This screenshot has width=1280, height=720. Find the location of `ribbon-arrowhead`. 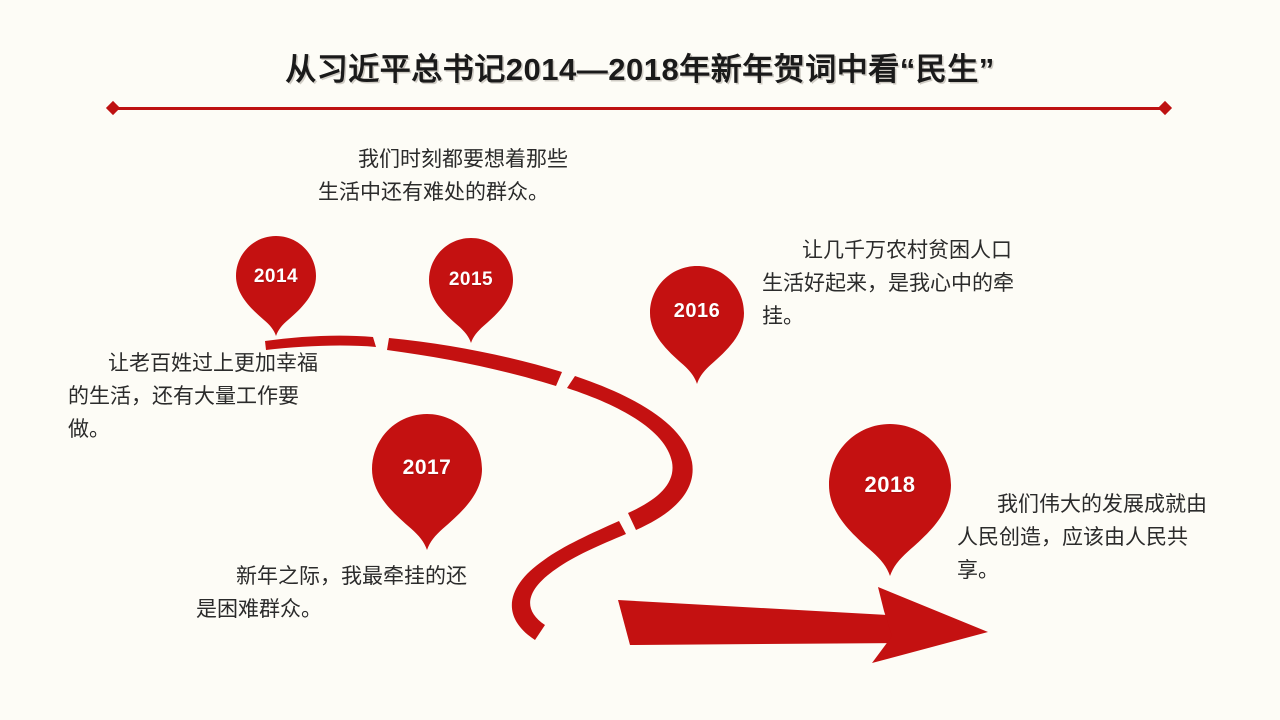

ribbon-arrowhead is located at coordinates (930, 625).